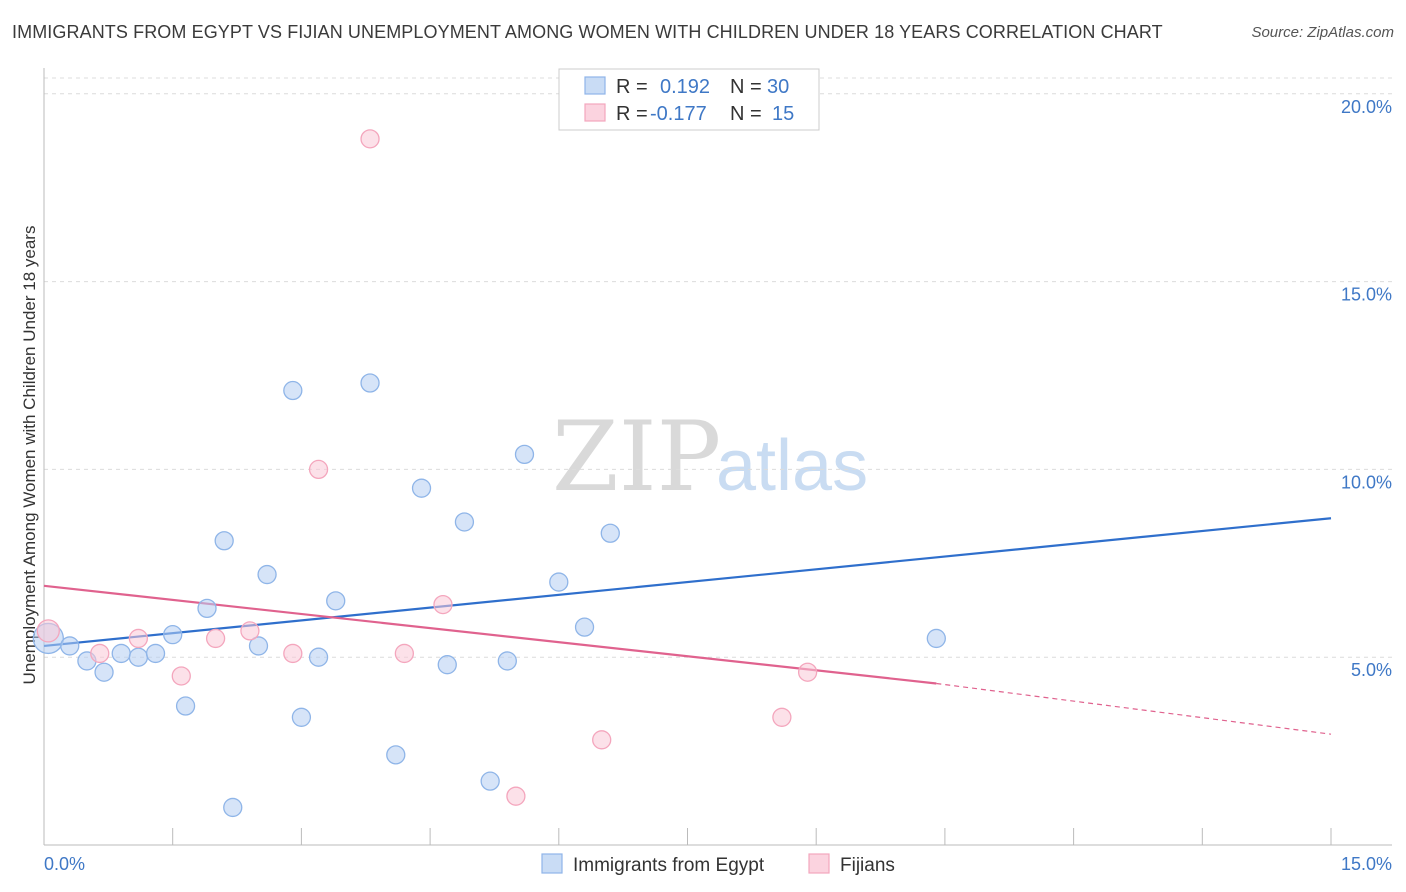  I want to click on watermark-zip: ZIP, so click(636, 457).